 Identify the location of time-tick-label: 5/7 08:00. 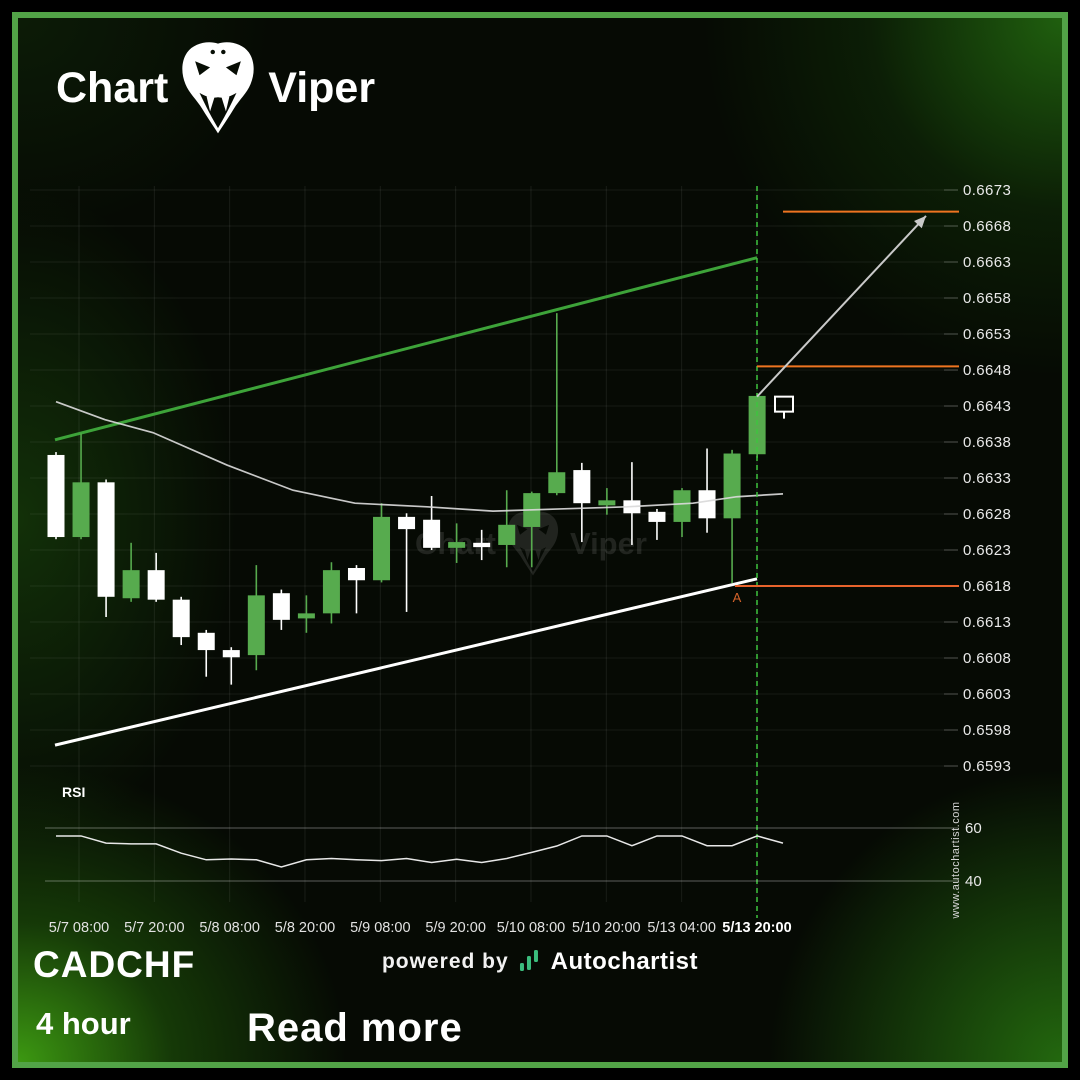
(79, 928).